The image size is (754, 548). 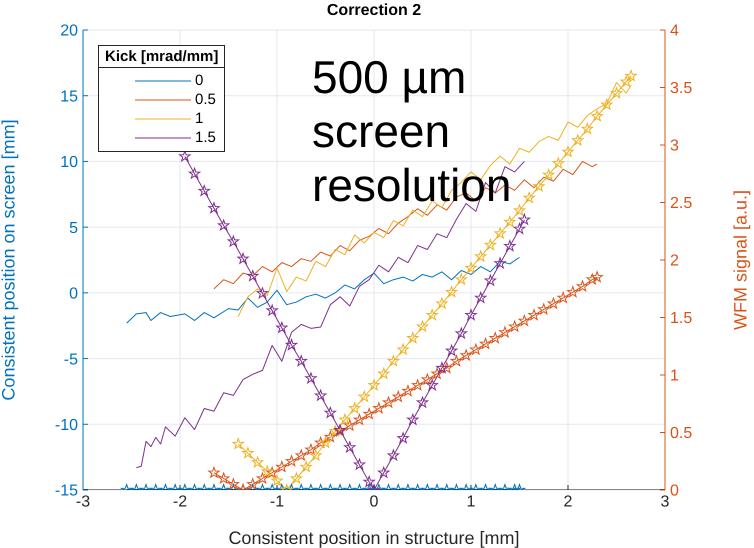 I want to click on x-tick-label: -1, so click(x=277, y=501).